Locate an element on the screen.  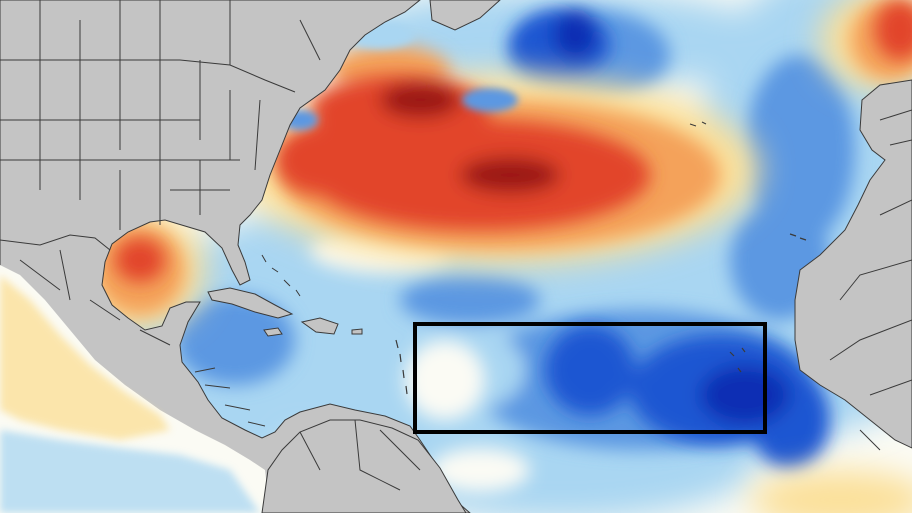
us-state-lines-east is located at coordinates (190, 145).